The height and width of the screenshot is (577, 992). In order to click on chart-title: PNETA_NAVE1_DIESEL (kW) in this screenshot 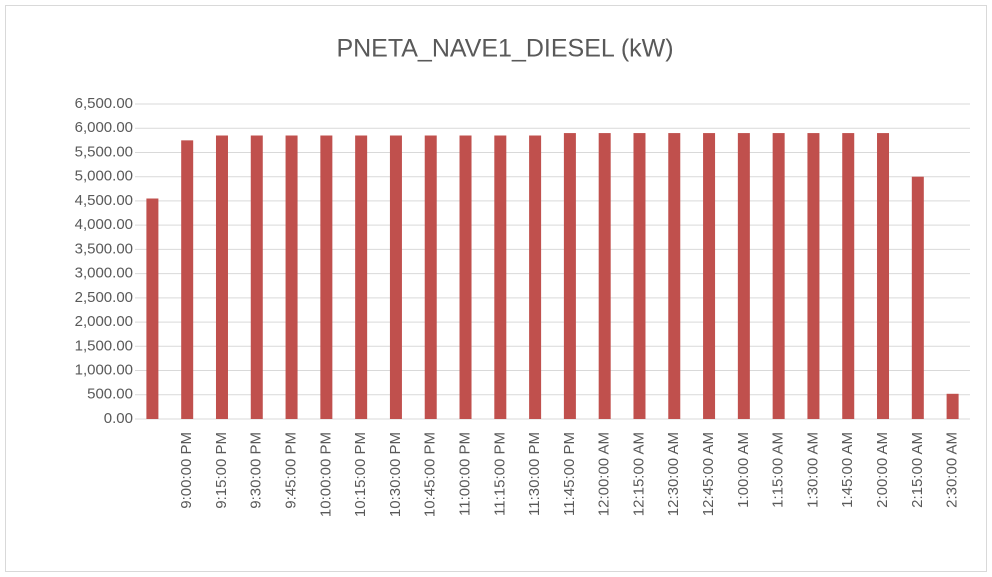, I will do `click(504, 49)`.